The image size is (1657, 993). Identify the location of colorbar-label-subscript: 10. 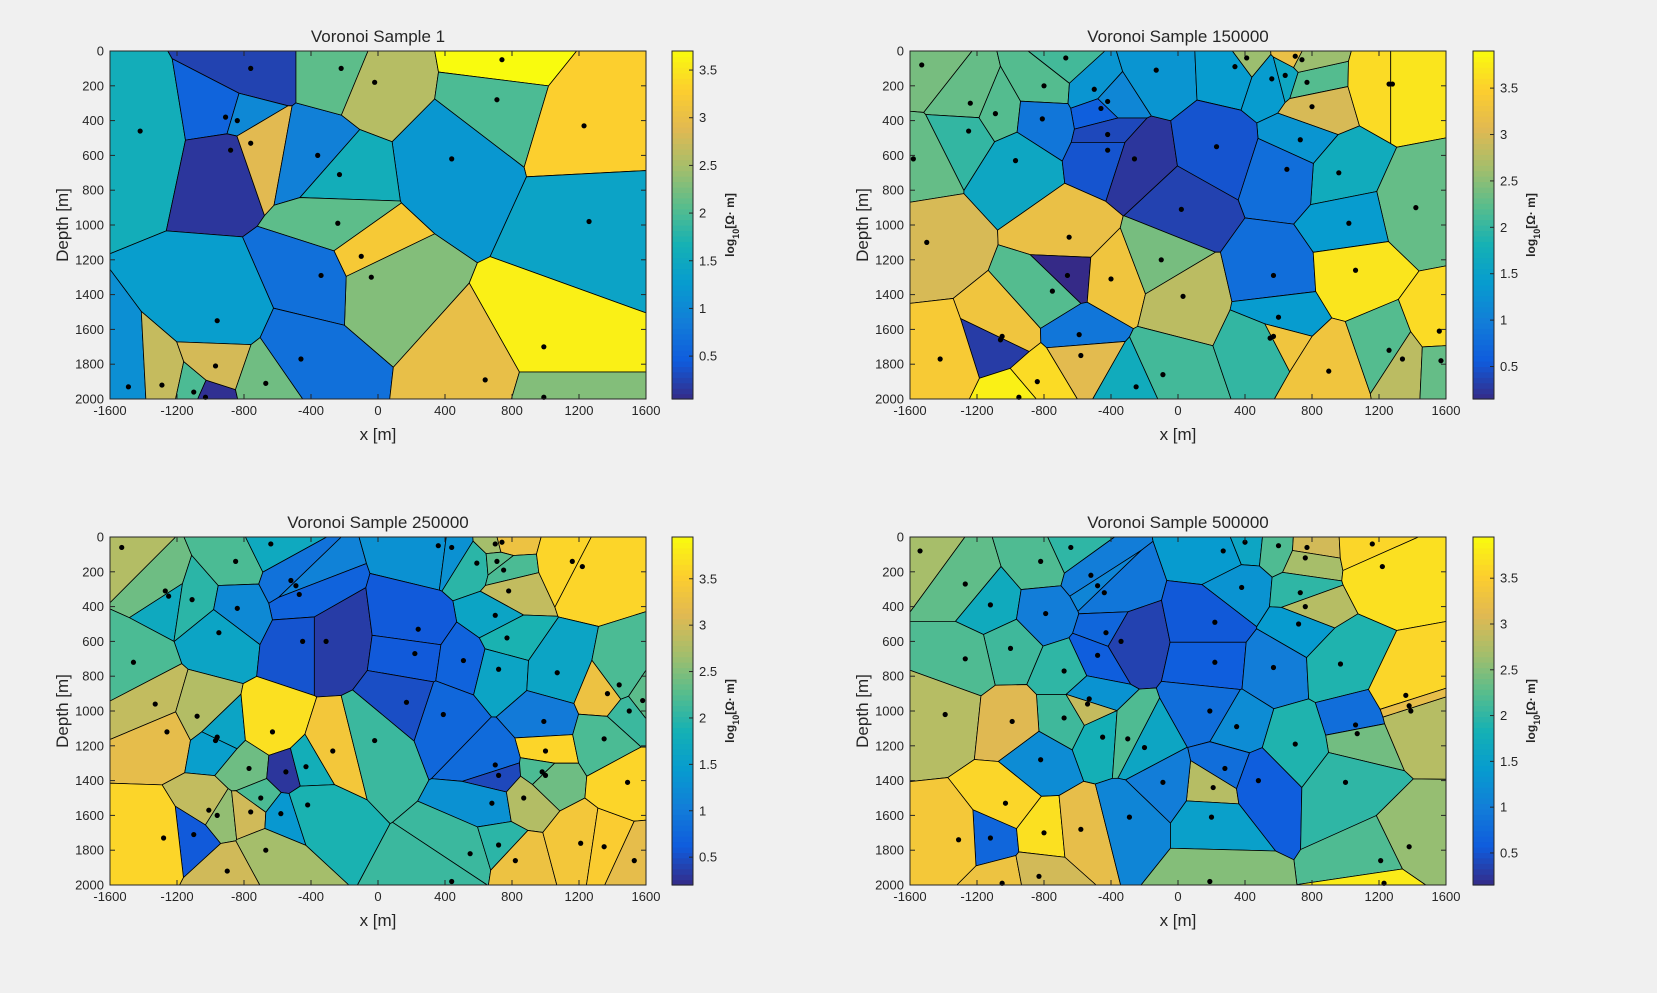
(1537, 720).